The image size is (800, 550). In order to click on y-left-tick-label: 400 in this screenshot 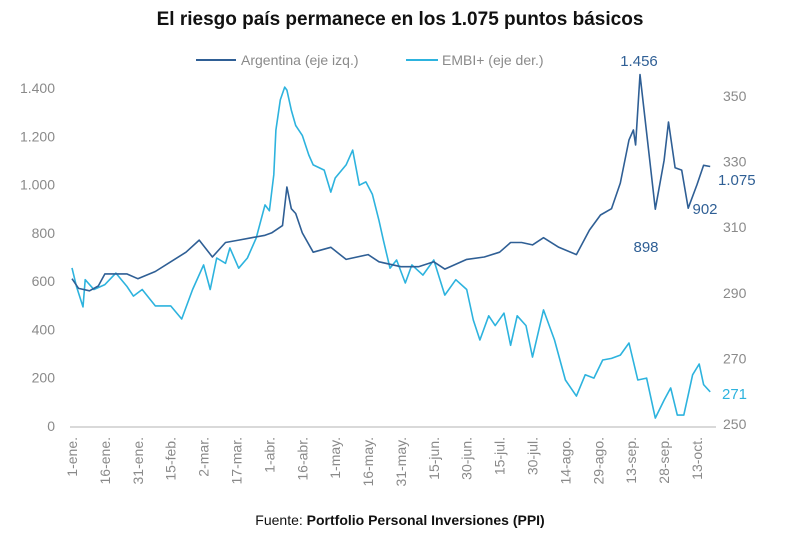, I will do `click(44, 329)`.